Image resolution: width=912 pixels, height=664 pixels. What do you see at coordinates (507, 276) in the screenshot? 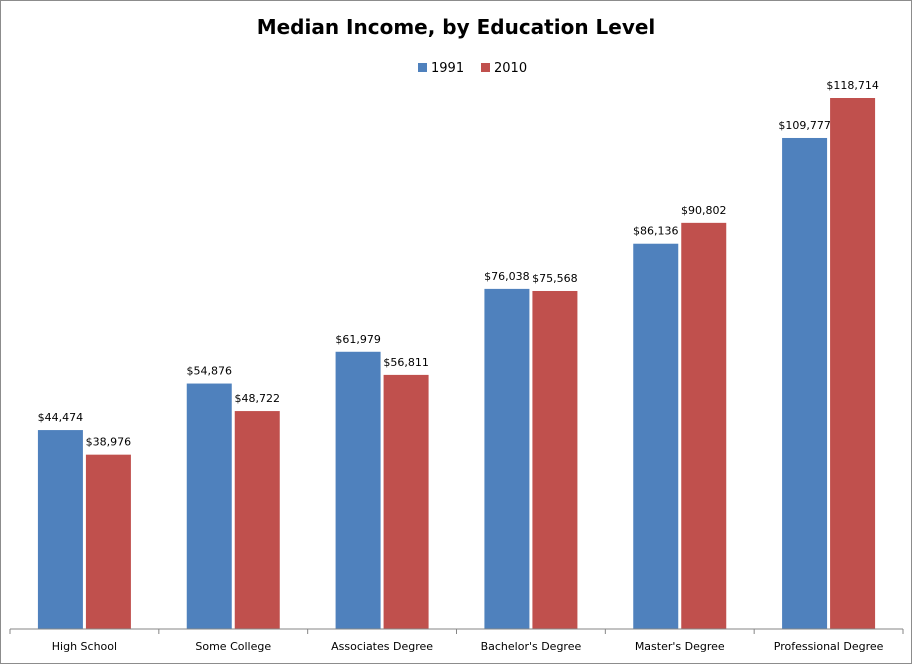
I see `value-label-bachelor-s-degree-1991: $76,038` at bounding box center [507, 276].